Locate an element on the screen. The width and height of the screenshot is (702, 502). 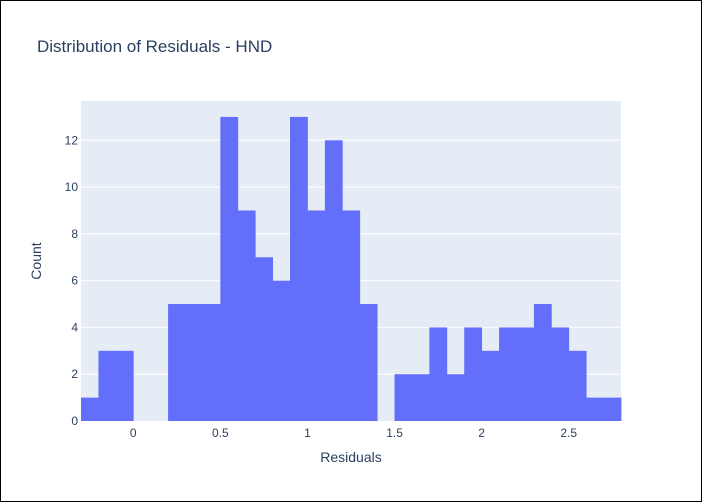
x-tick-label: 1.5 is located at coordinates (394, 433).